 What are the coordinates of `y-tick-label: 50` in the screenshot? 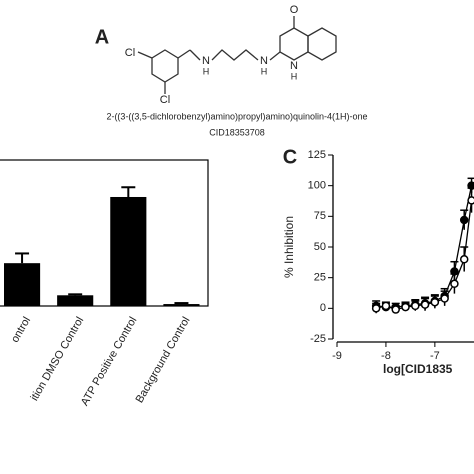 It's located at (320, 247).